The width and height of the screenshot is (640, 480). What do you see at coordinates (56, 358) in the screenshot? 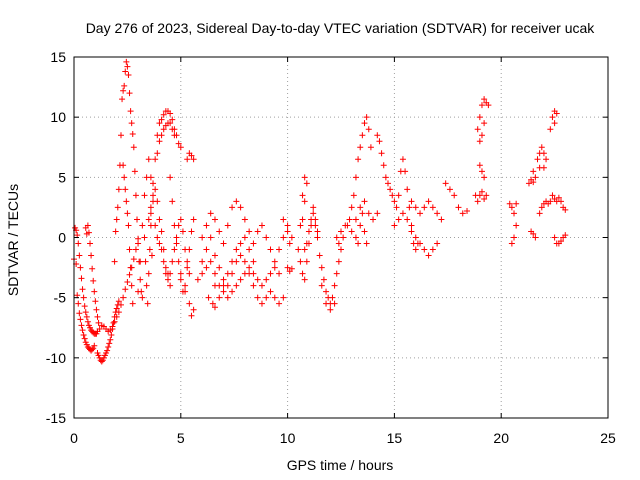
I see `y-tick-label: -10` at bounding box center [56, 358].